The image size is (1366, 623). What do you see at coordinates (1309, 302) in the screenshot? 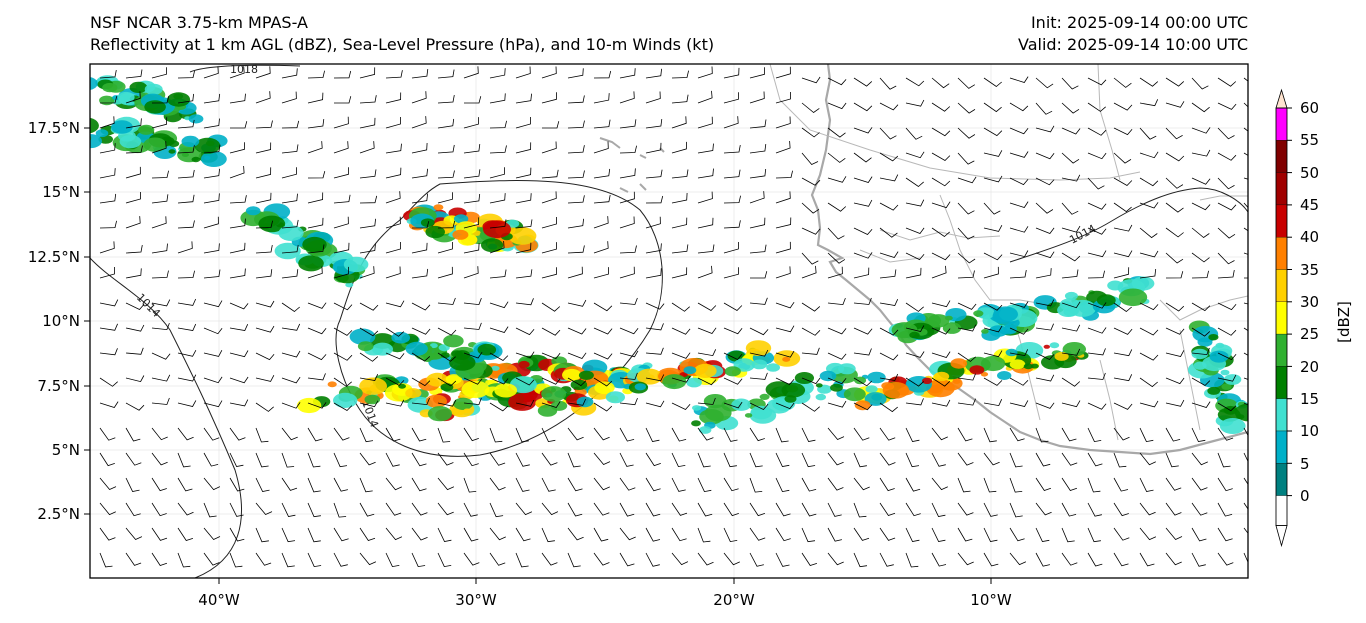
I see `colorbar-tick-label: 30` at bounding box center [1309, 302].